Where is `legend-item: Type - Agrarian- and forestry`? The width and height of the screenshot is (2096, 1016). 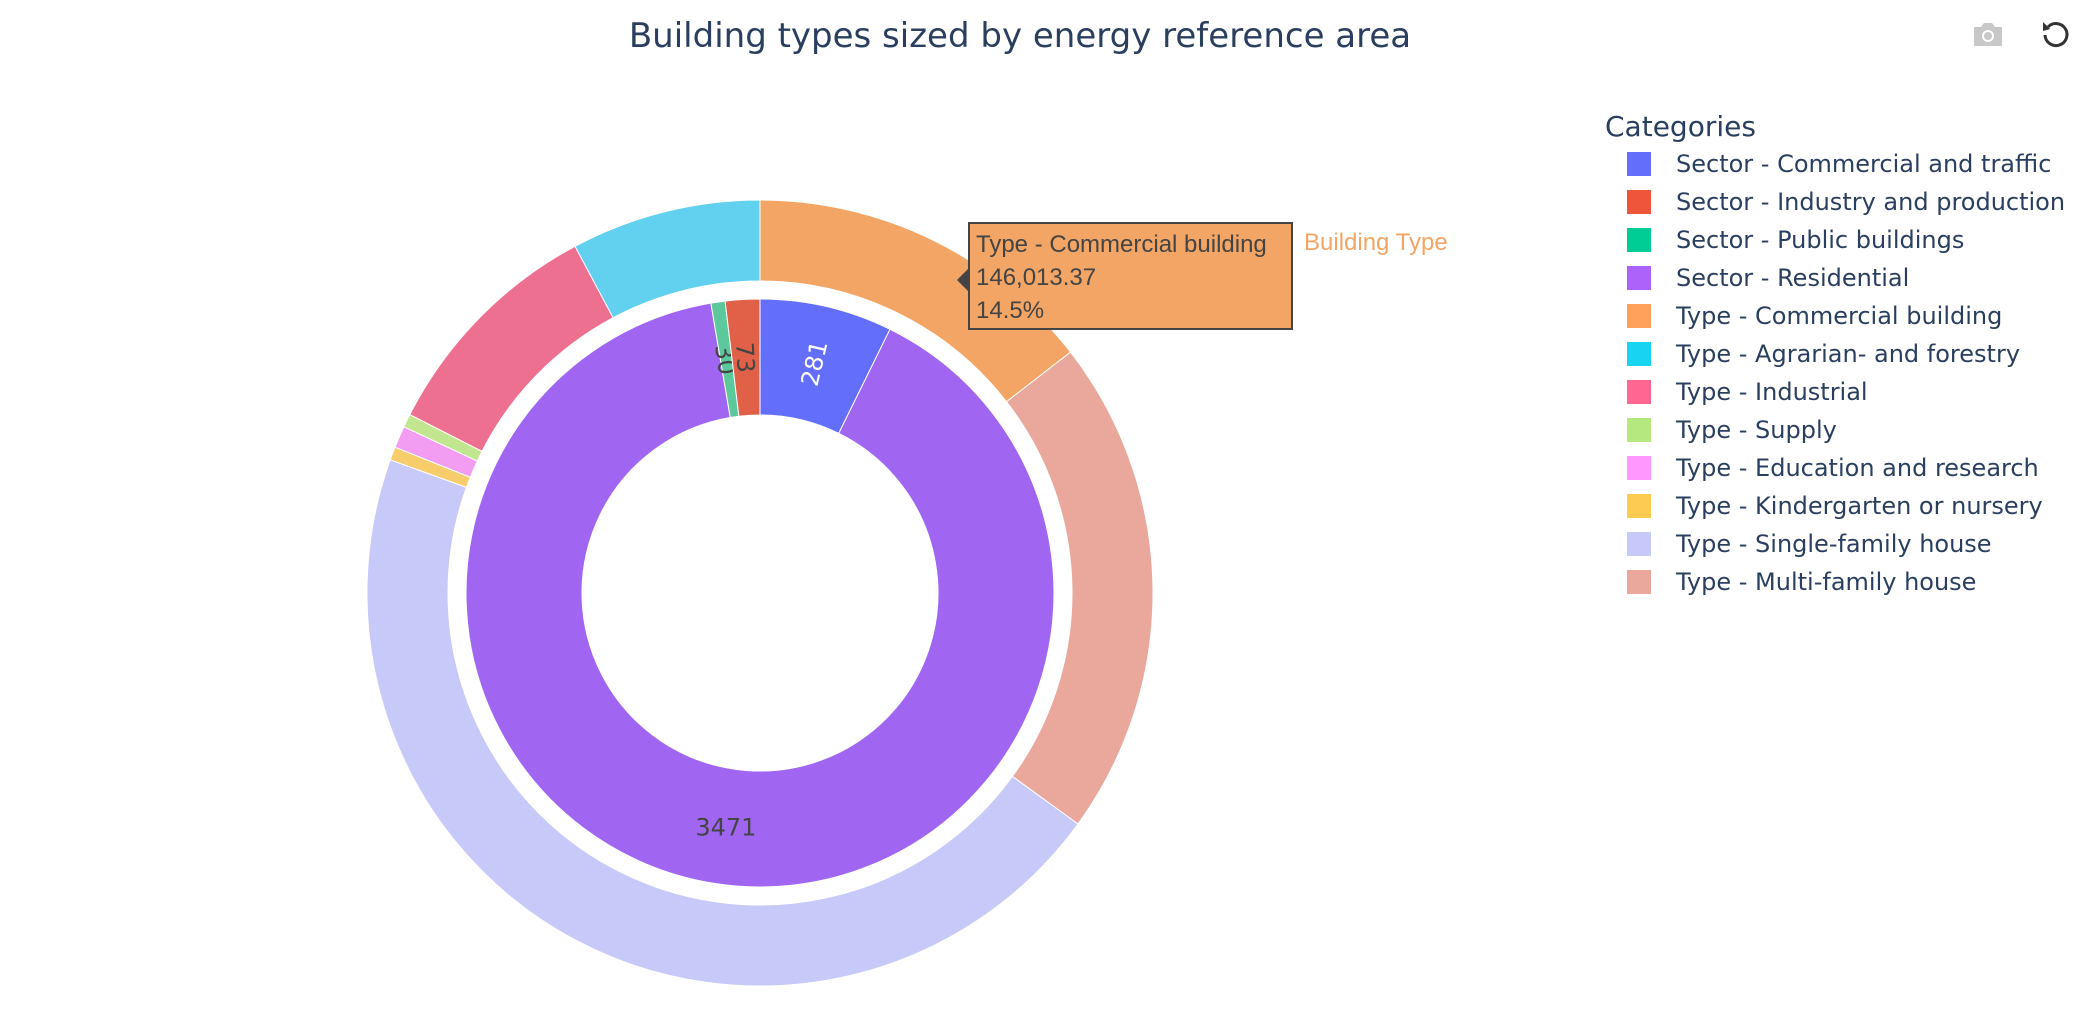 legend-item: Type - Agrarian- and forestry is located at coordinates (1835, 354).